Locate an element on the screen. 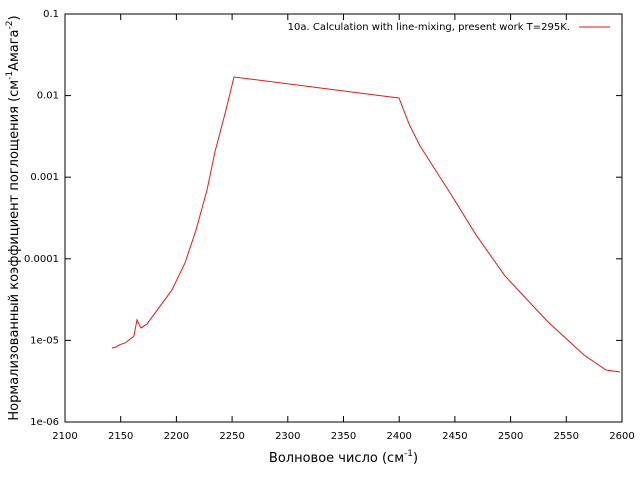  x-tick-label: 2450 is located at coordinates (454, 436).